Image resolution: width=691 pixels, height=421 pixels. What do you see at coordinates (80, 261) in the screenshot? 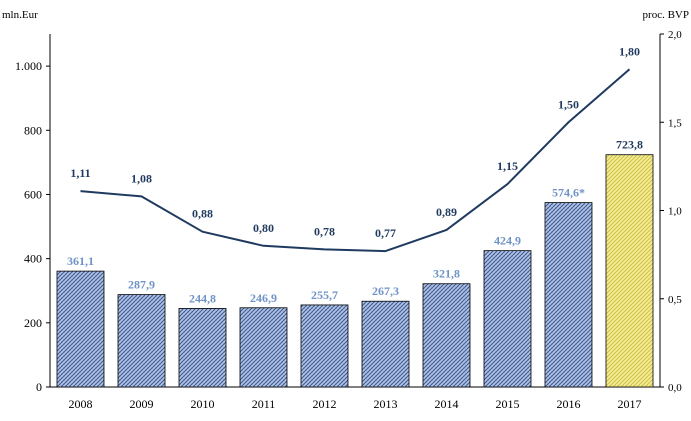
I see `bar-value-label: 361,1` at bounding box center [80, 261].